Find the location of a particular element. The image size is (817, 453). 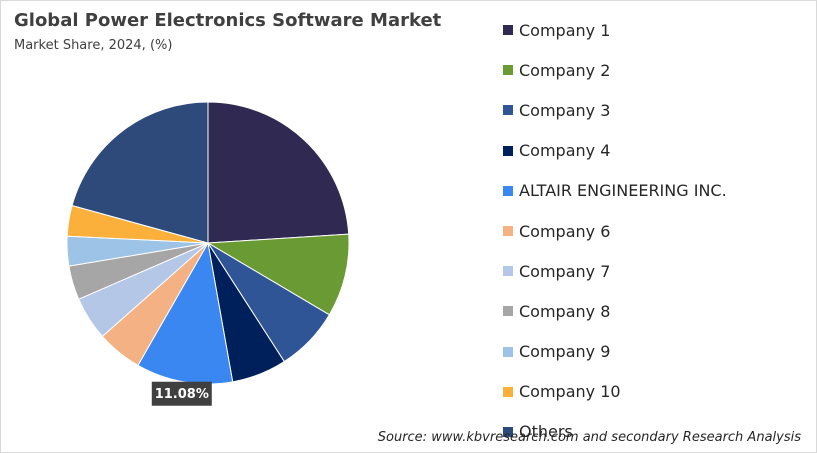

data-label-box is located at coordinates (181, 393).